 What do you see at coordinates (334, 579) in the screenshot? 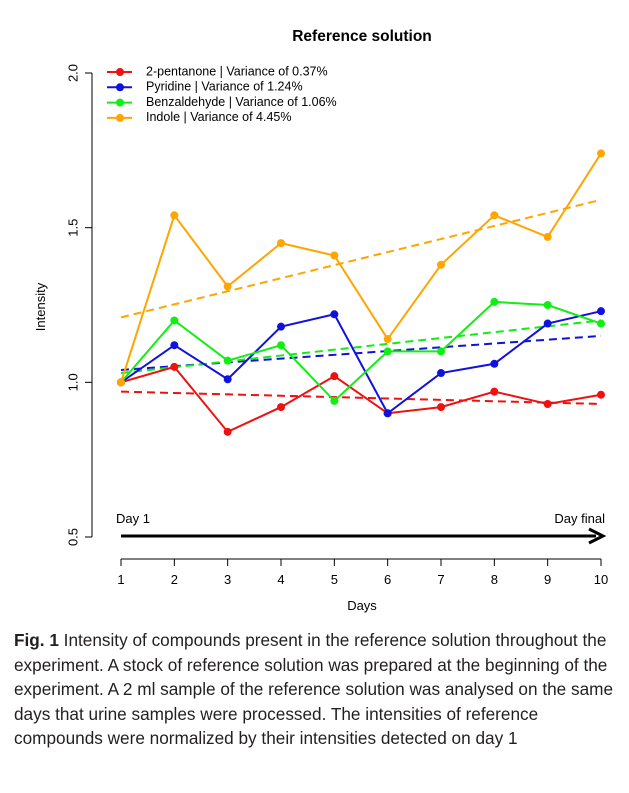
I see `x-tick-label: 5` at bounding box center [334, 579].